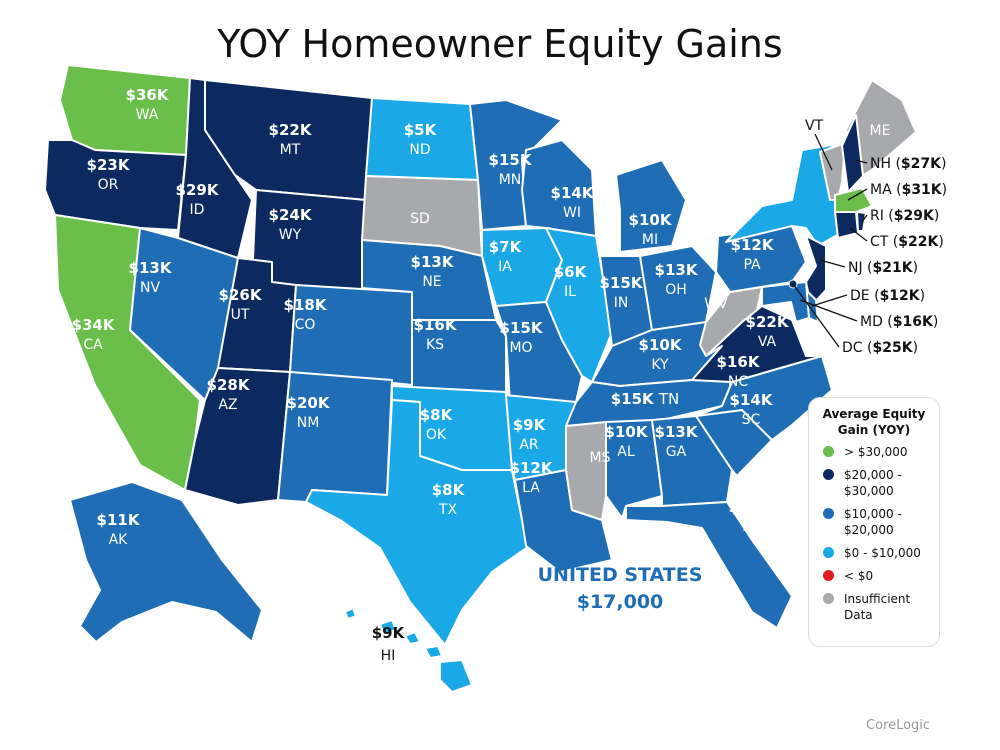 This screenshot has height=750, width=1000. I want to click on state-code-label: ME, so click(880, 131).